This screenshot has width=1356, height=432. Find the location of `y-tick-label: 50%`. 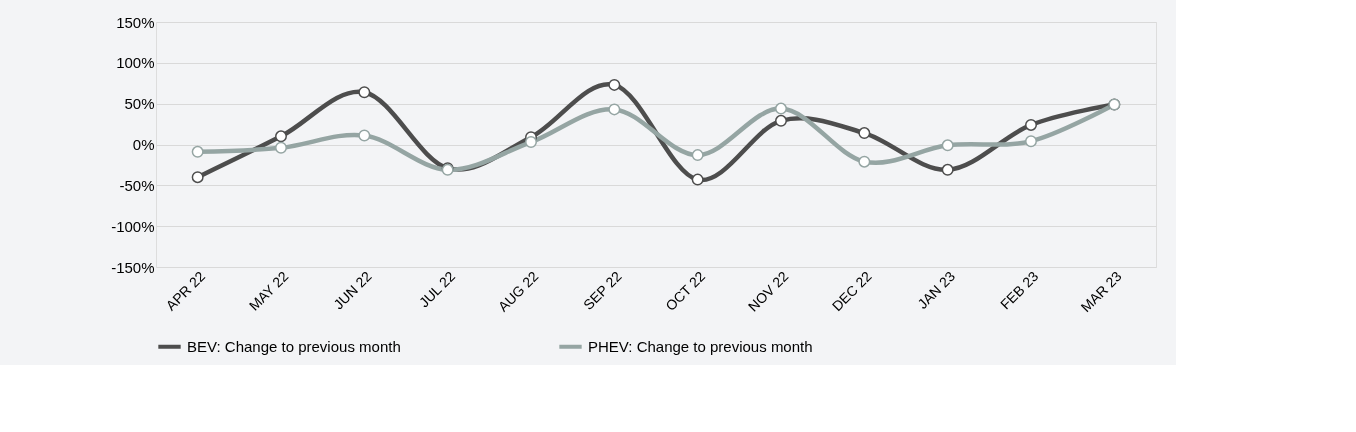

y-tick-label: 50% is located at coordinates (139, 104).